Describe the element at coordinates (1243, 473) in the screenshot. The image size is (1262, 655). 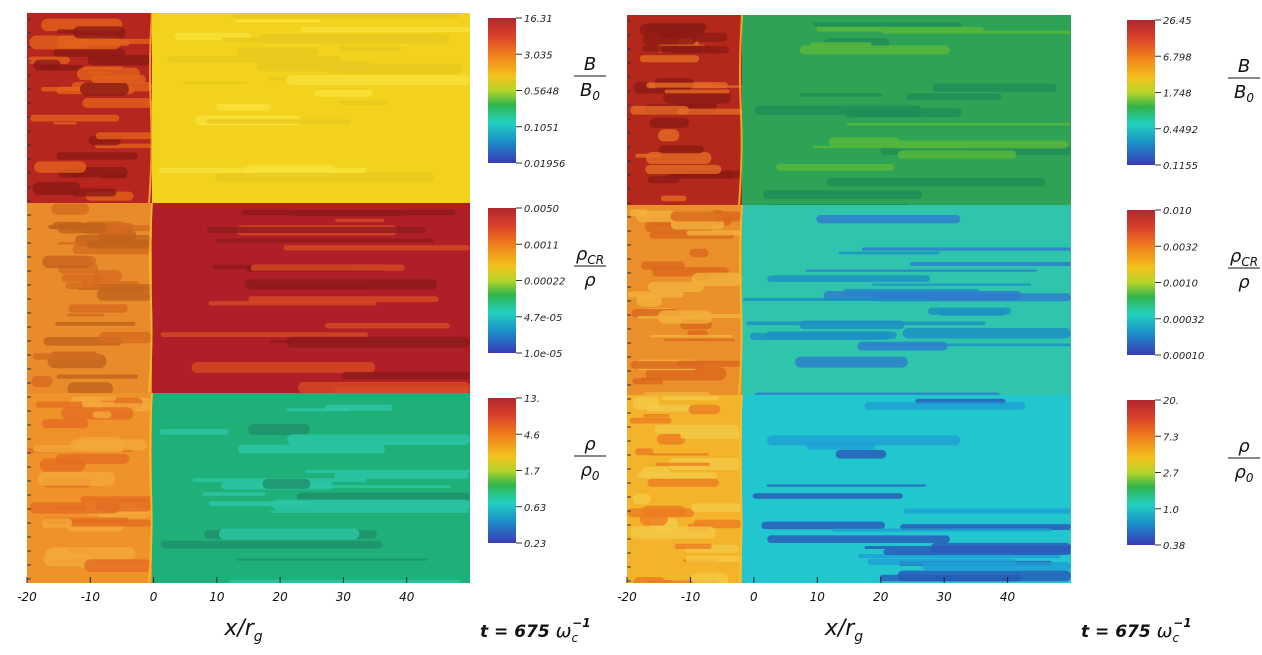
I see `quantity-denominator: ρ0` at that location.